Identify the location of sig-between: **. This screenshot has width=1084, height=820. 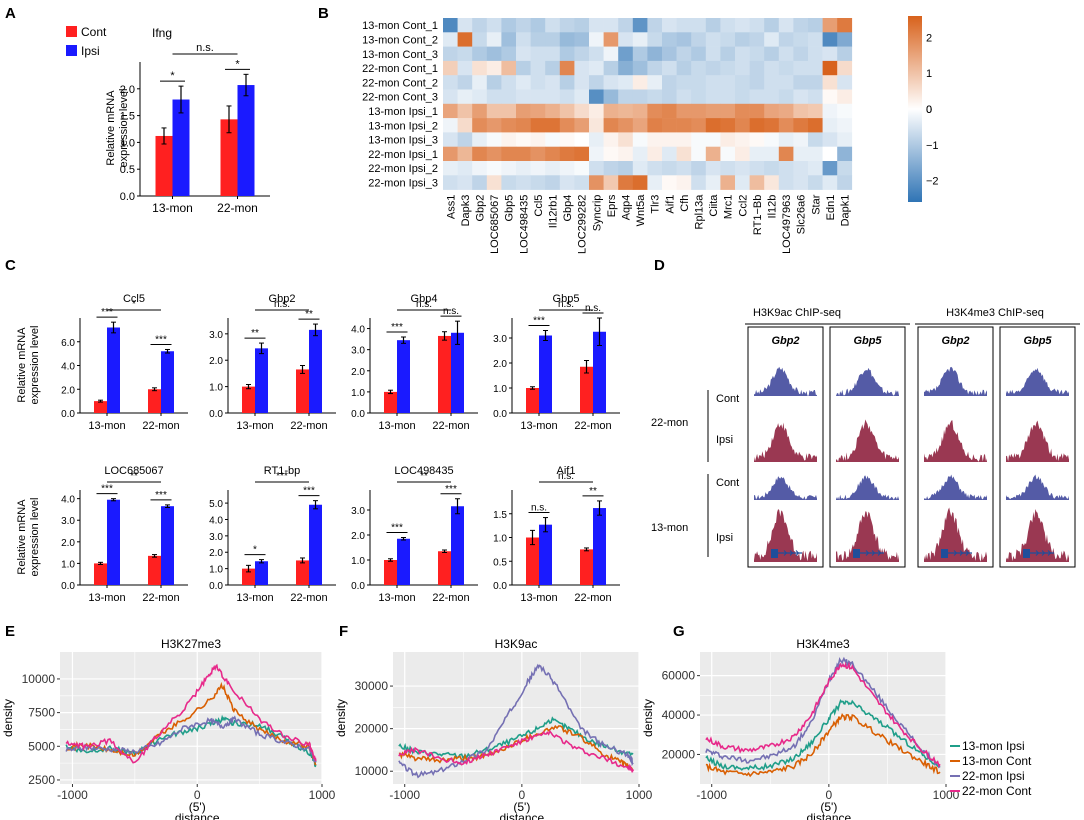
(134, 476).